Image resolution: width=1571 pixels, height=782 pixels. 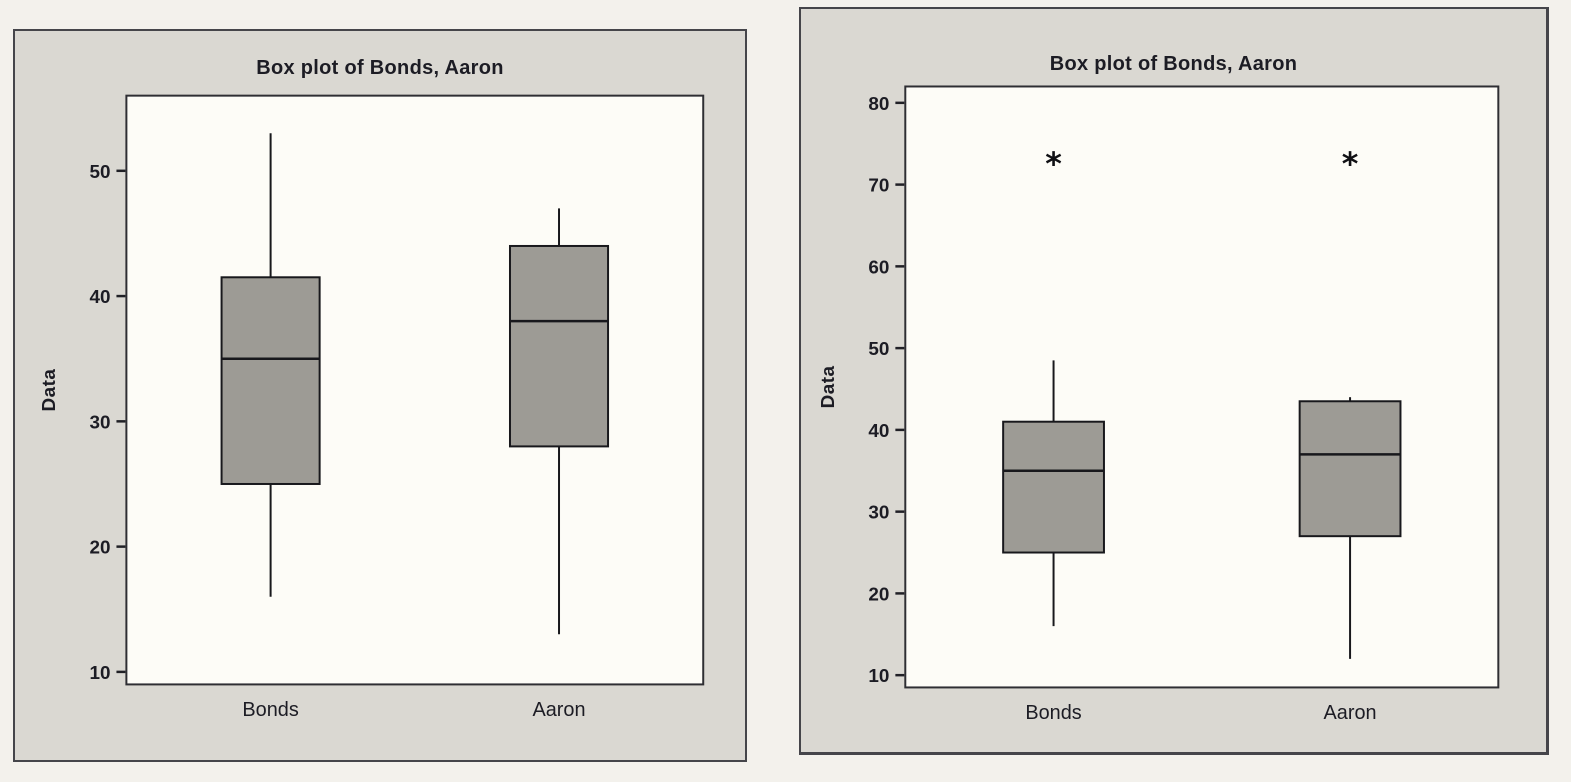 I want to click on boxplot-aaron, so click(x=559, y=421).